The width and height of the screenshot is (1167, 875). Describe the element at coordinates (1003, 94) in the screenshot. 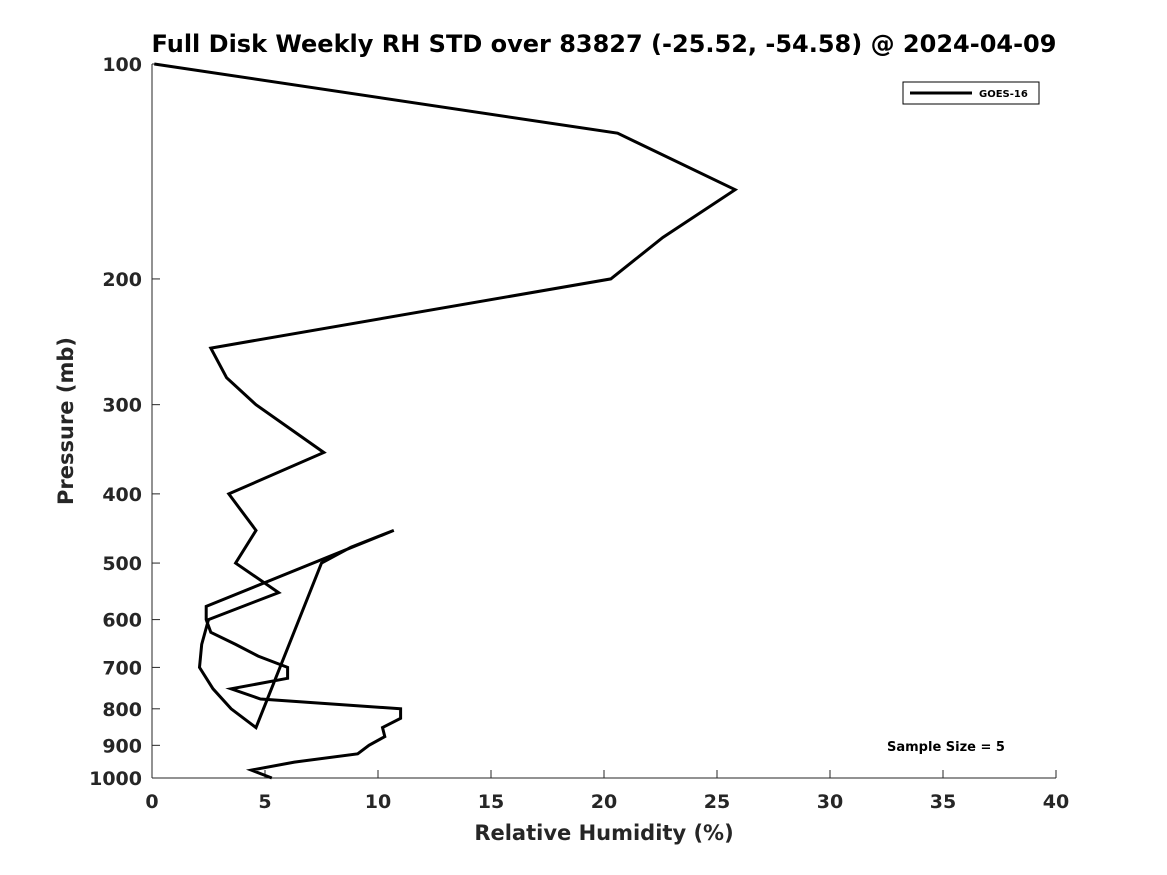

I see `legend-label: GOES-16` at that location.